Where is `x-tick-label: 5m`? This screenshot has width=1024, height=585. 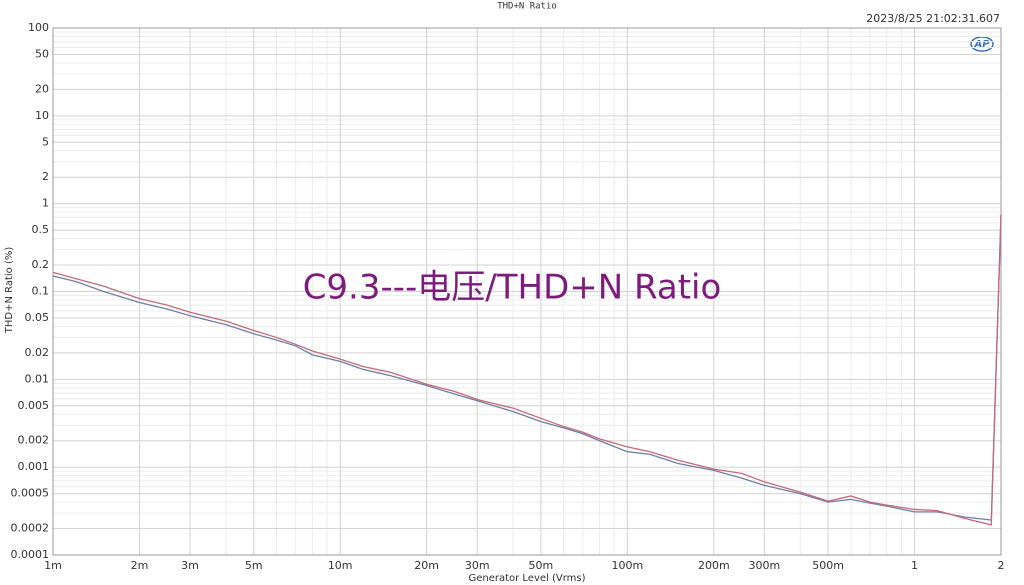 x-tick-label: 5m is located at coordinates (254, 565).